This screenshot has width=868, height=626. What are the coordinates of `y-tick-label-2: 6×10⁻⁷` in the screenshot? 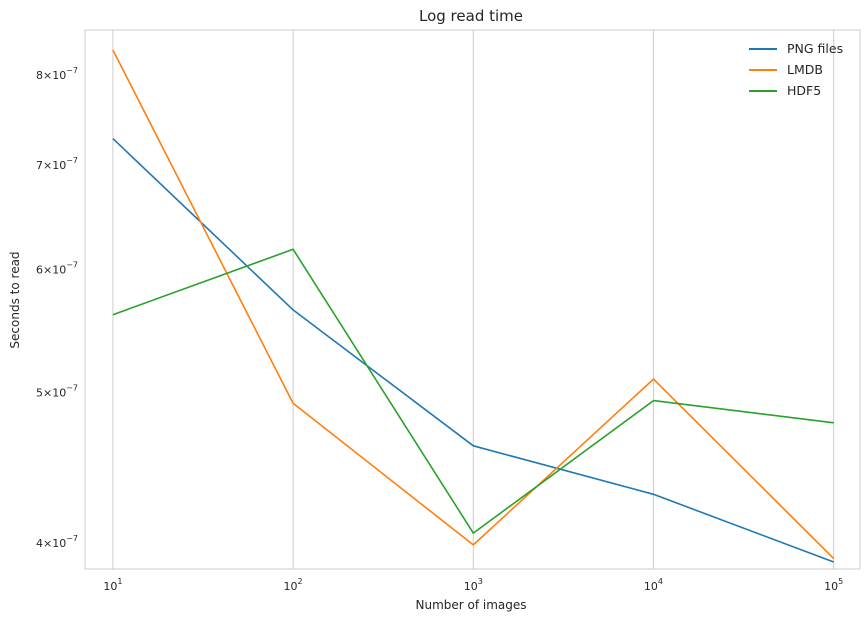 It's located at (57, 268).